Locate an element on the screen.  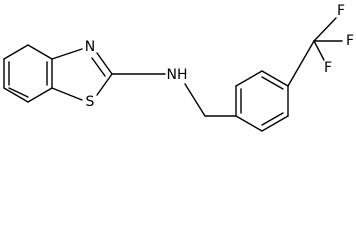
atom-label: N is located at coordinates (90, 47).